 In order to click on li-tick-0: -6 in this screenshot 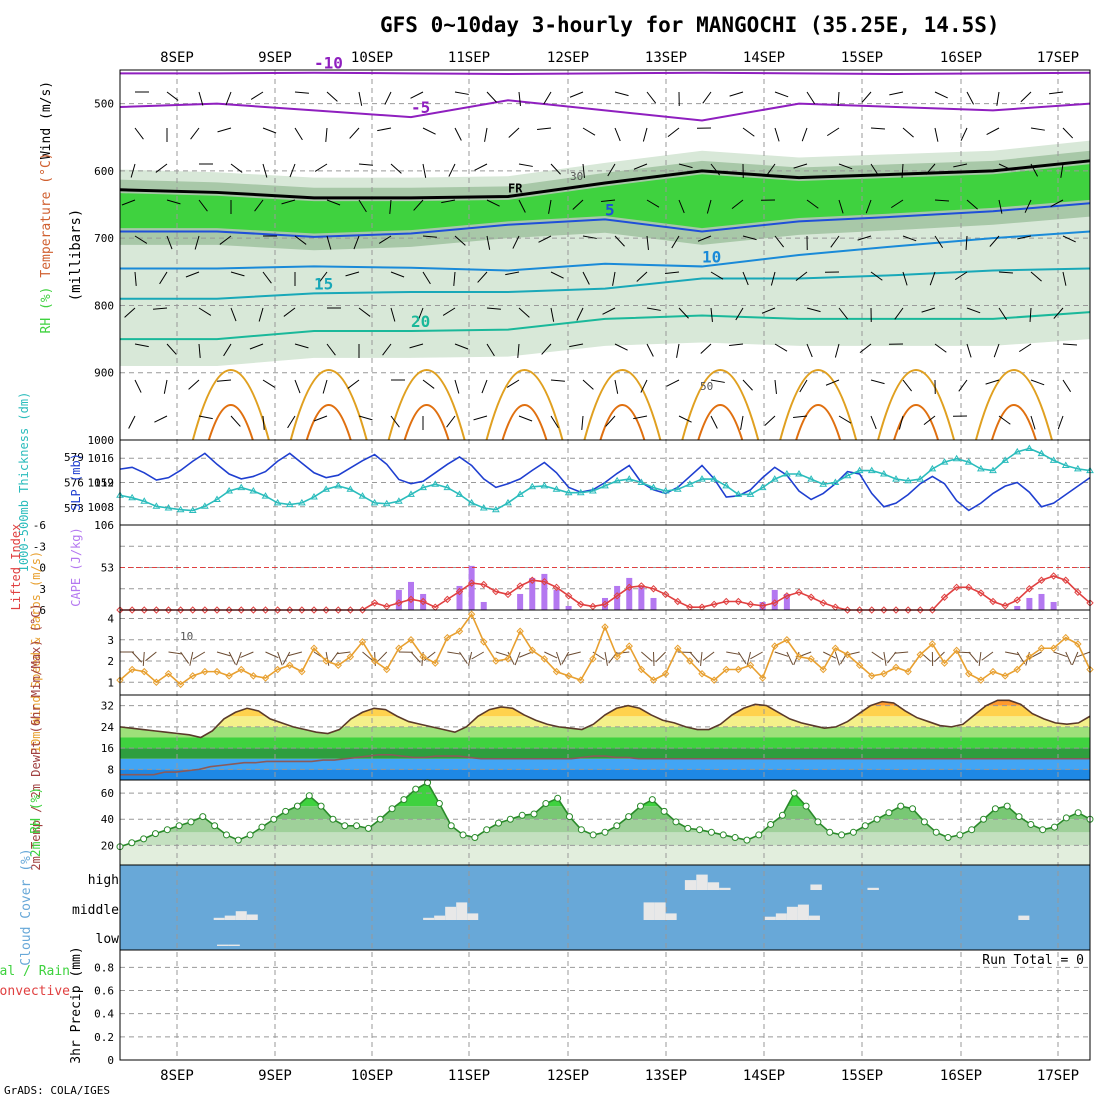, I will do `click(39, 525)`.